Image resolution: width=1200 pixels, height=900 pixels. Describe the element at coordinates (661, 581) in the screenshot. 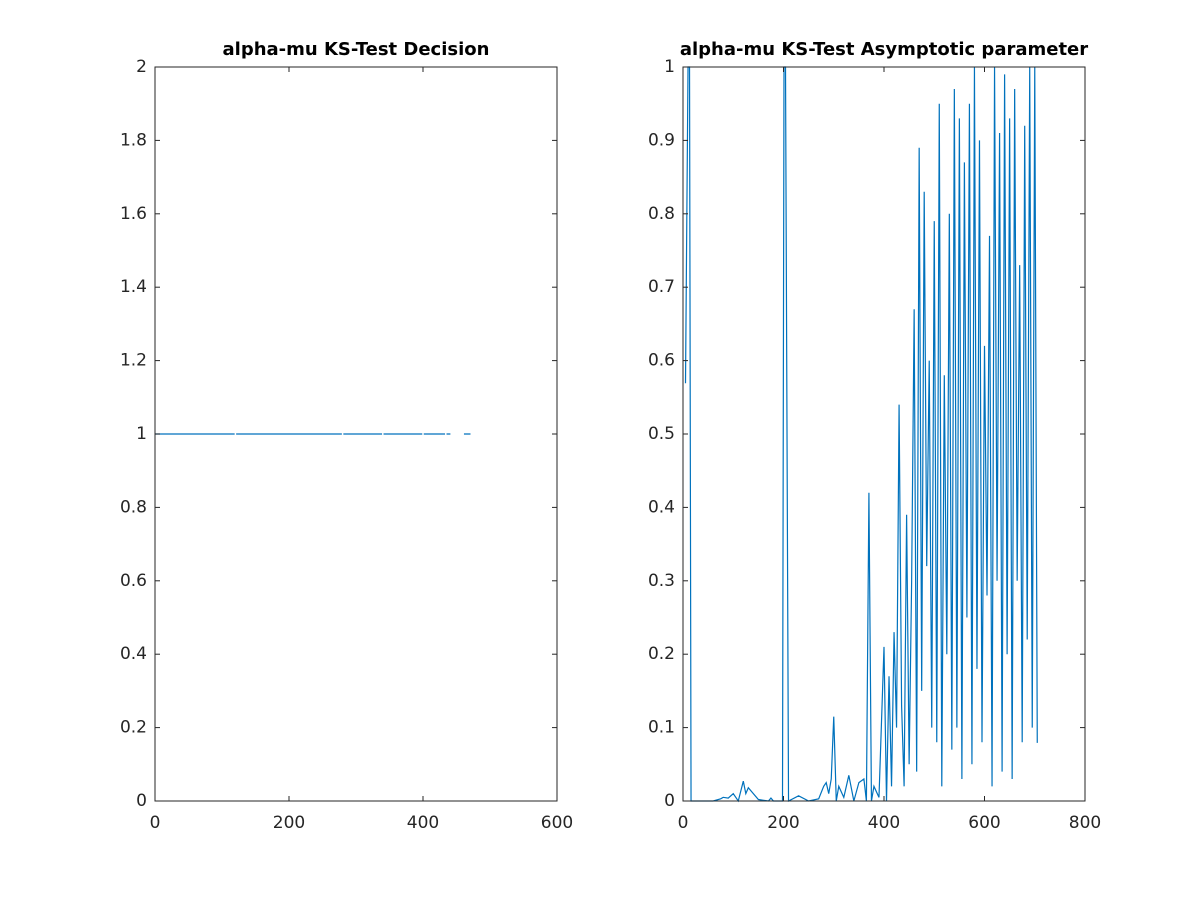

I see `y-tick-label: 0.3` at that location.